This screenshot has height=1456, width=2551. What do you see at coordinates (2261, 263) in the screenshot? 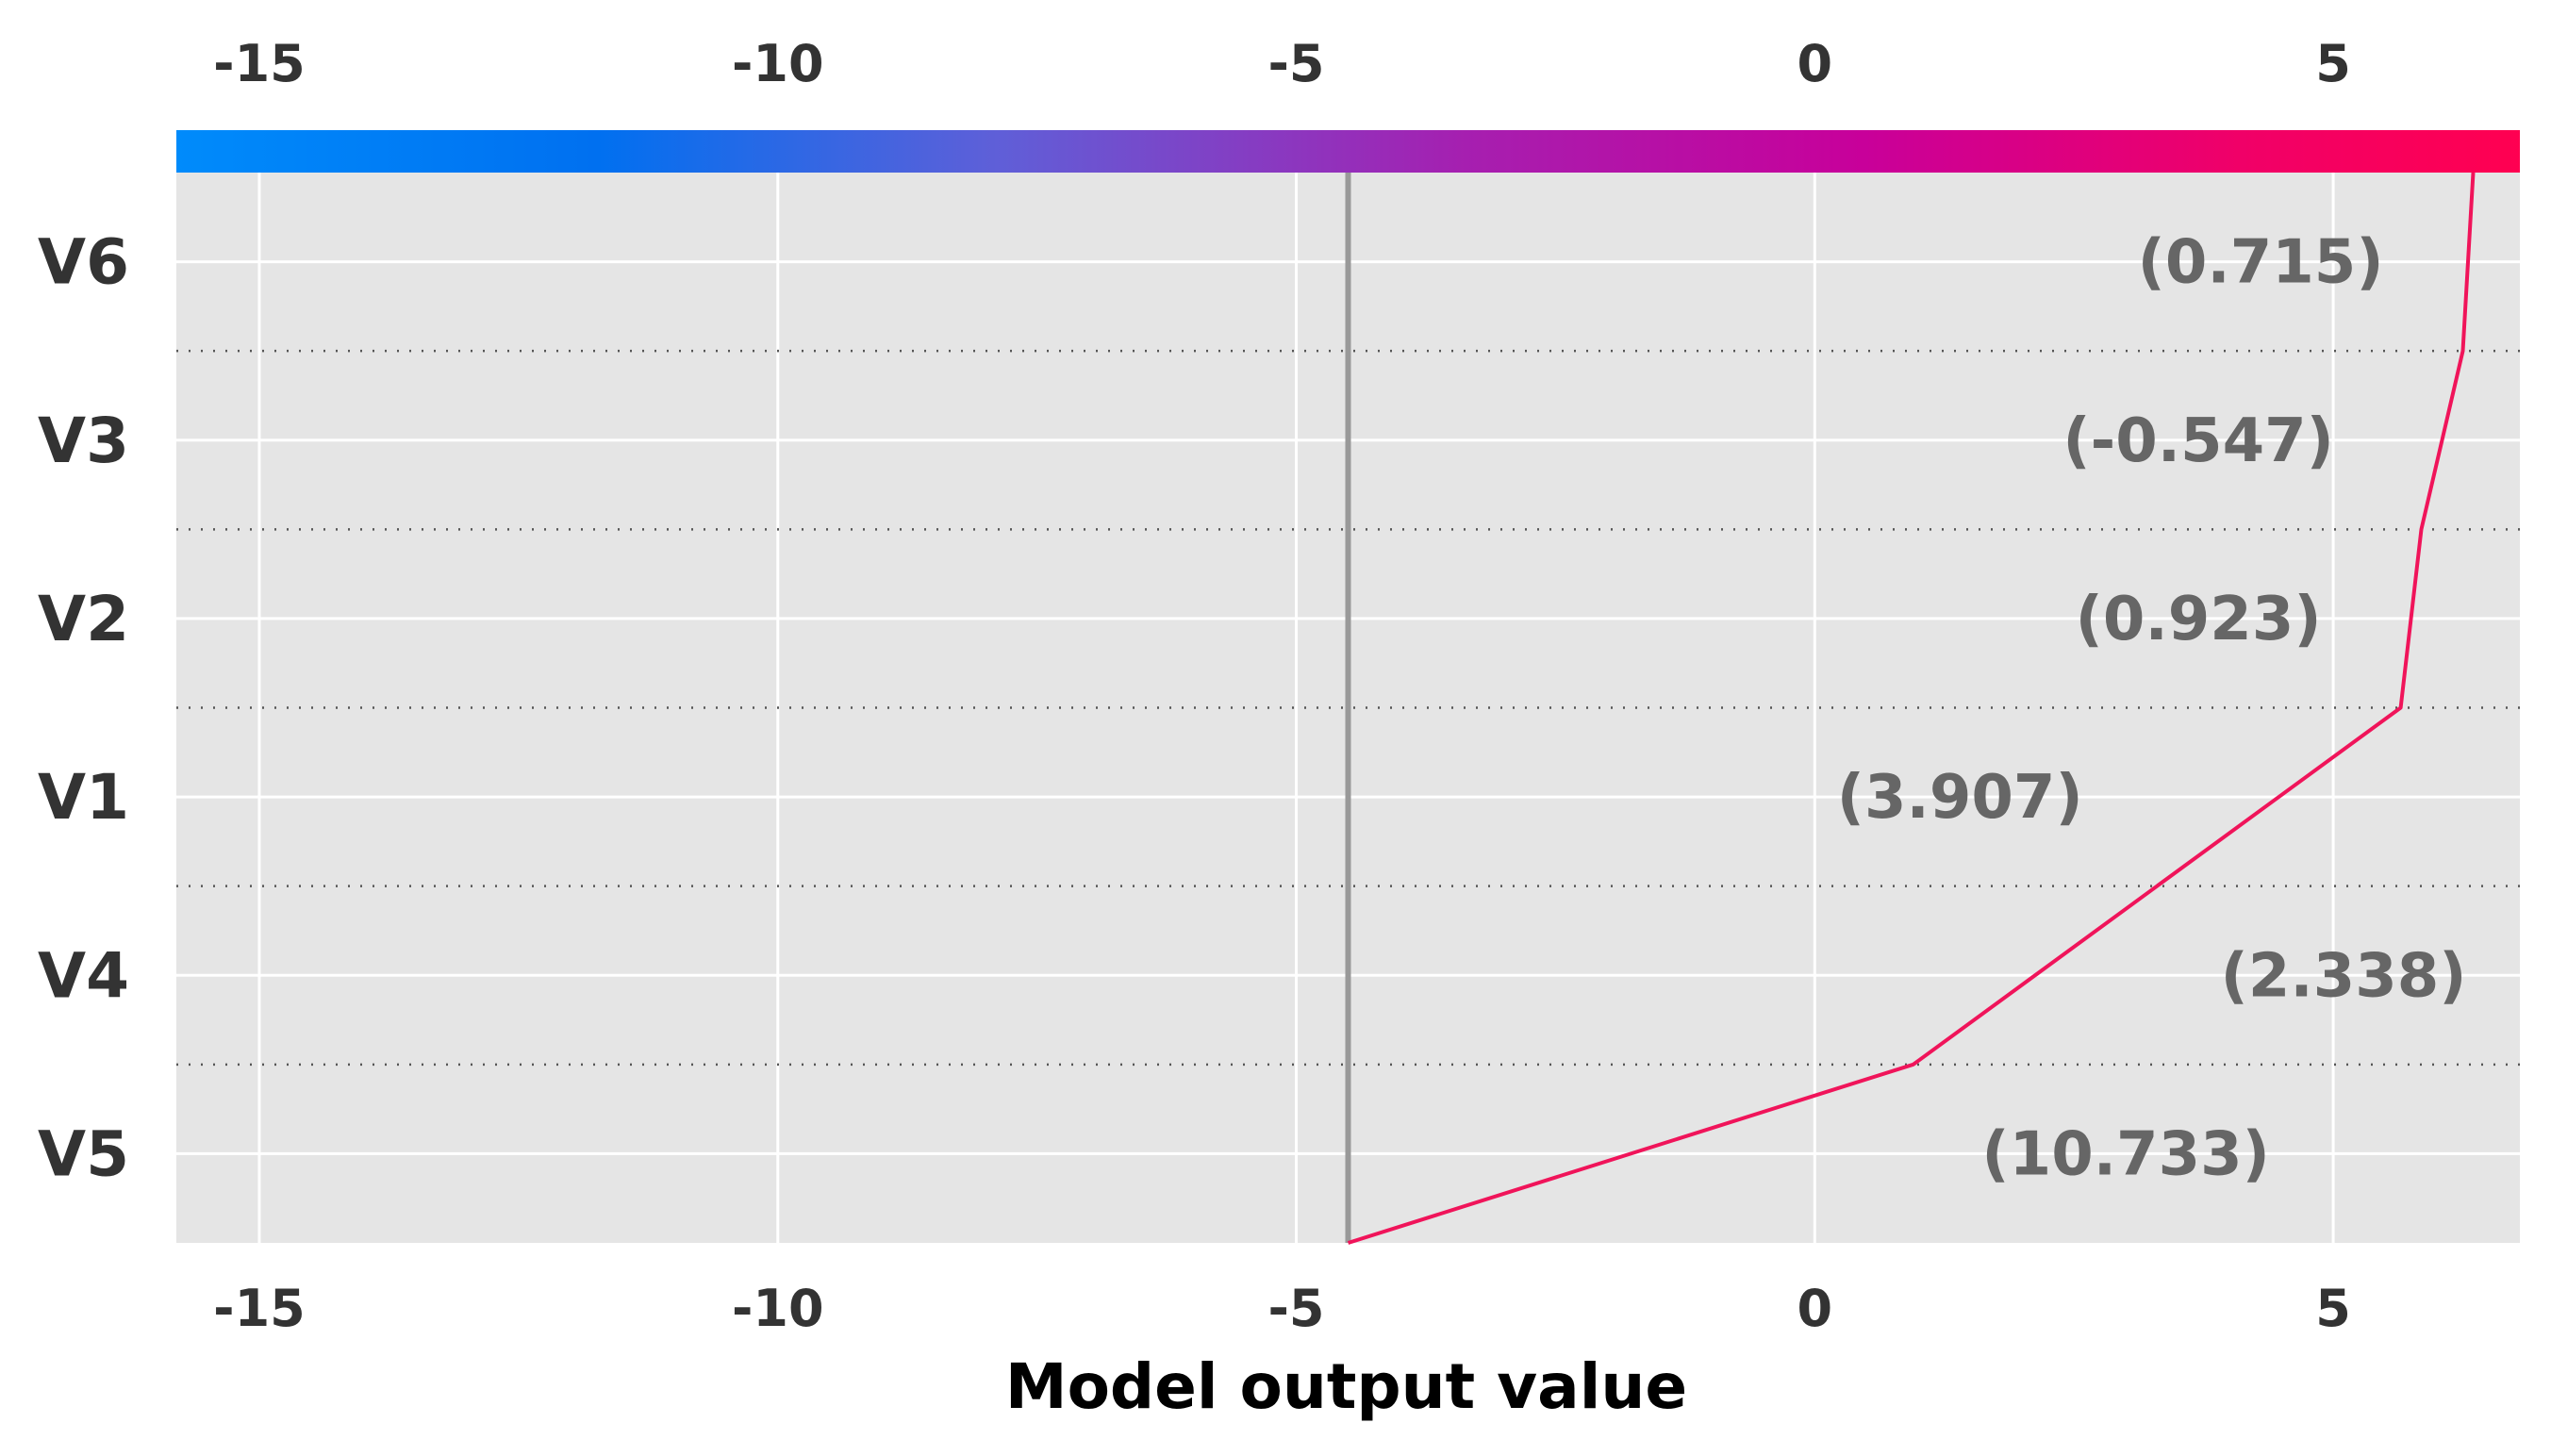
I see `feature-value-label: (0.715)` at bounding box center [2261, 263].